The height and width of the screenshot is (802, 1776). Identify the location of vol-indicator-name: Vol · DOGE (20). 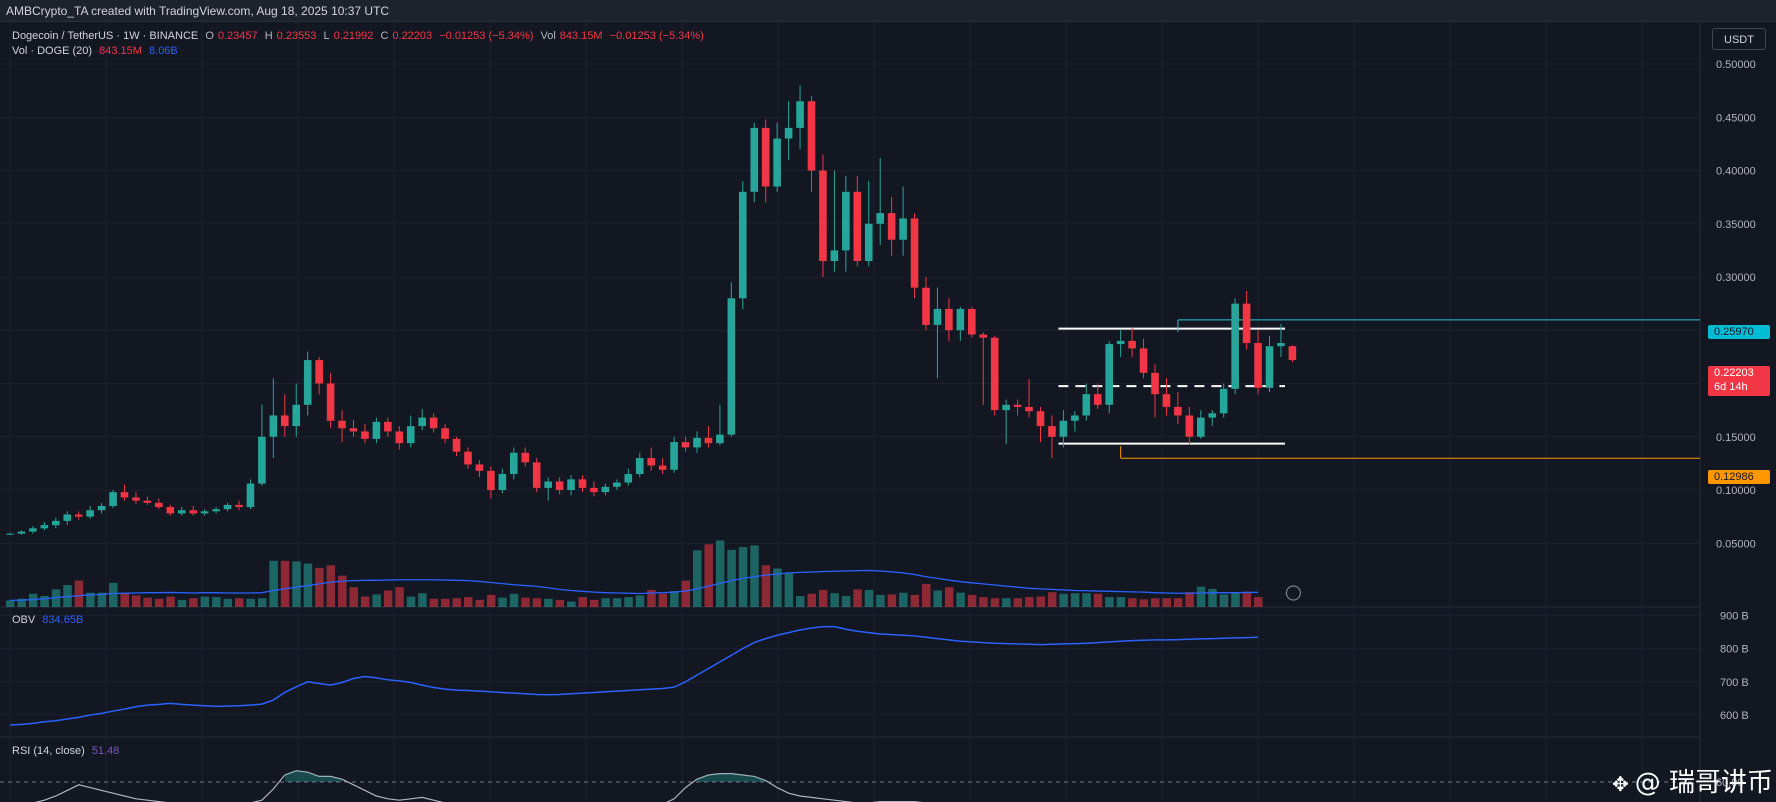
(52, 51).